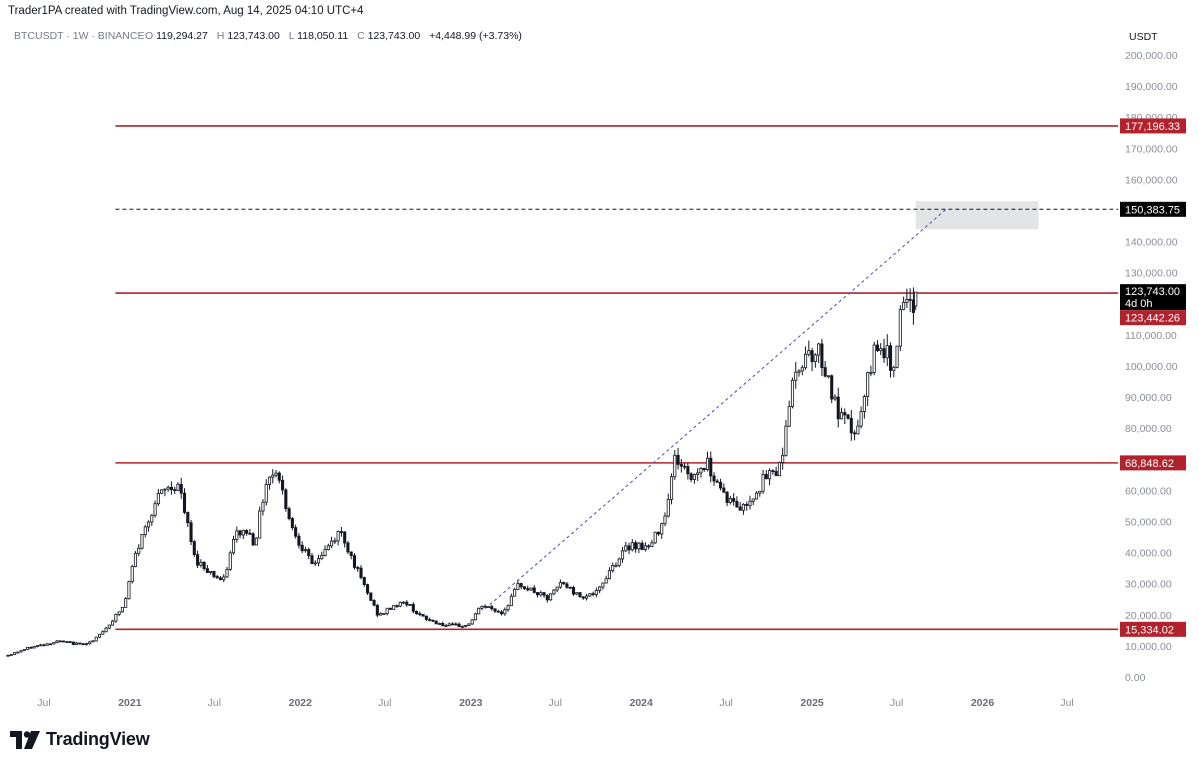  What do you see at coordinates (1139, 304) in the screenshot?
I see `candle-countdown-label: 4d 0h` at bounding box center [1139, 304].